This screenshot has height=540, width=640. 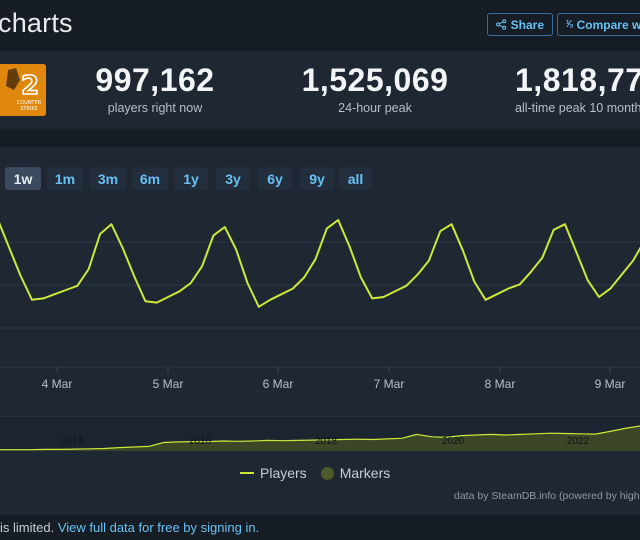 I want to click on range-button-all: all, so click(x=355, y=178).